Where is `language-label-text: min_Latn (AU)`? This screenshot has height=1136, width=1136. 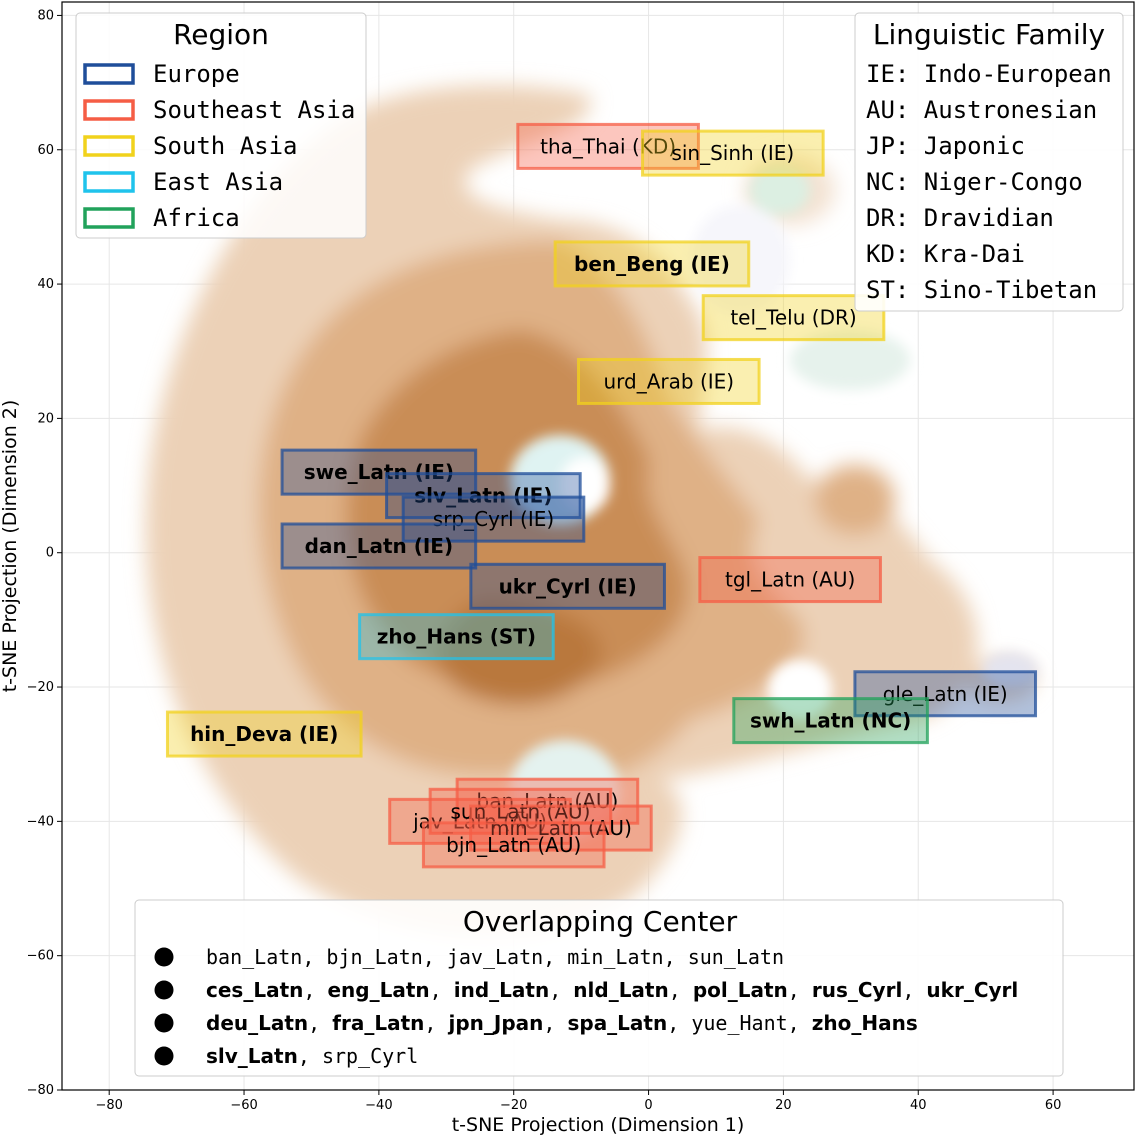 language-label-text: min_Latn (AU) is located at coordinates (561, 828).